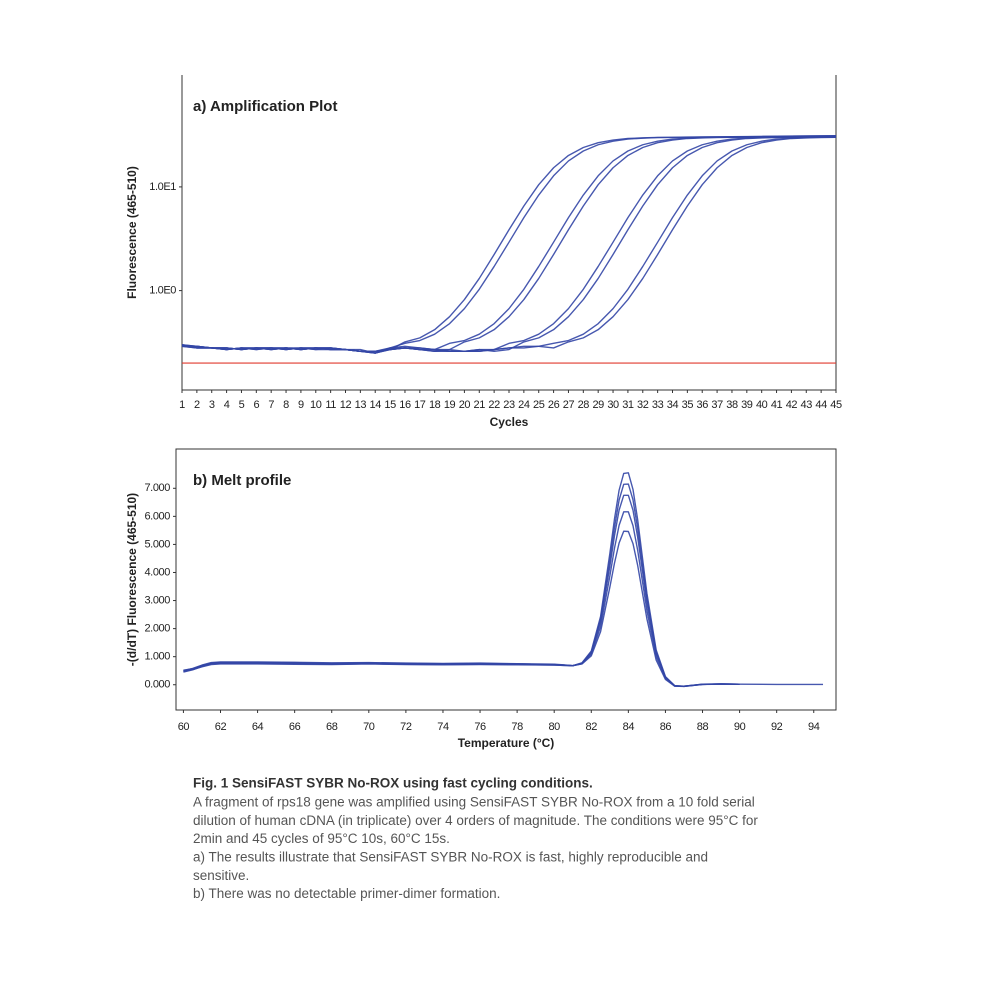 This screenshot has width=1000, height=1000. What do you see at coordinates (435, 405) in the screenshot?
I see `x-tick-label: 18` at bounding box center [435, 405].